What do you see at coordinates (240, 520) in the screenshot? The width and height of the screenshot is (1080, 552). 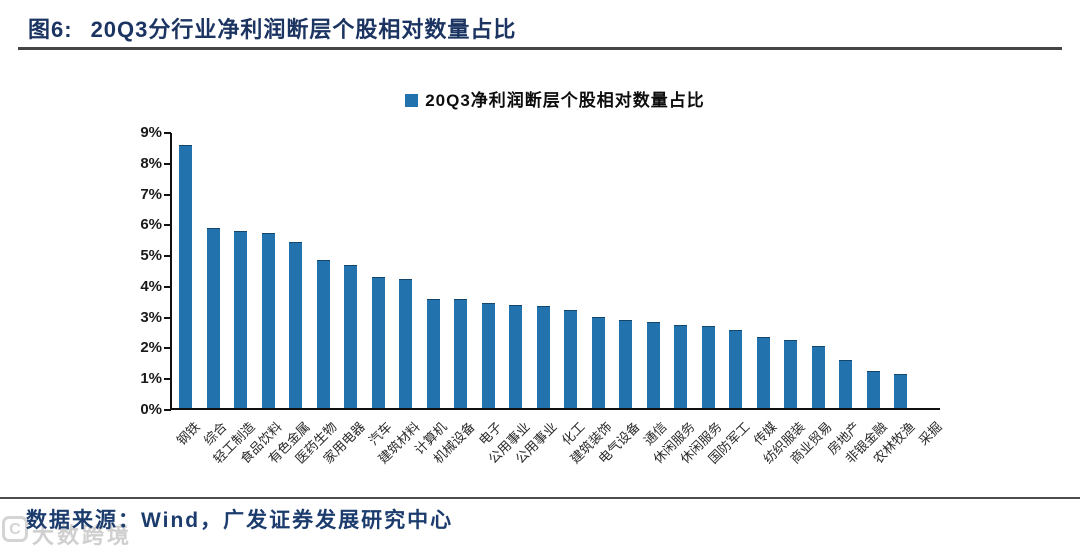 I see `data-source: 数据来源：Wind，广发证券发展研究中心` at bounding box center [240, 520].